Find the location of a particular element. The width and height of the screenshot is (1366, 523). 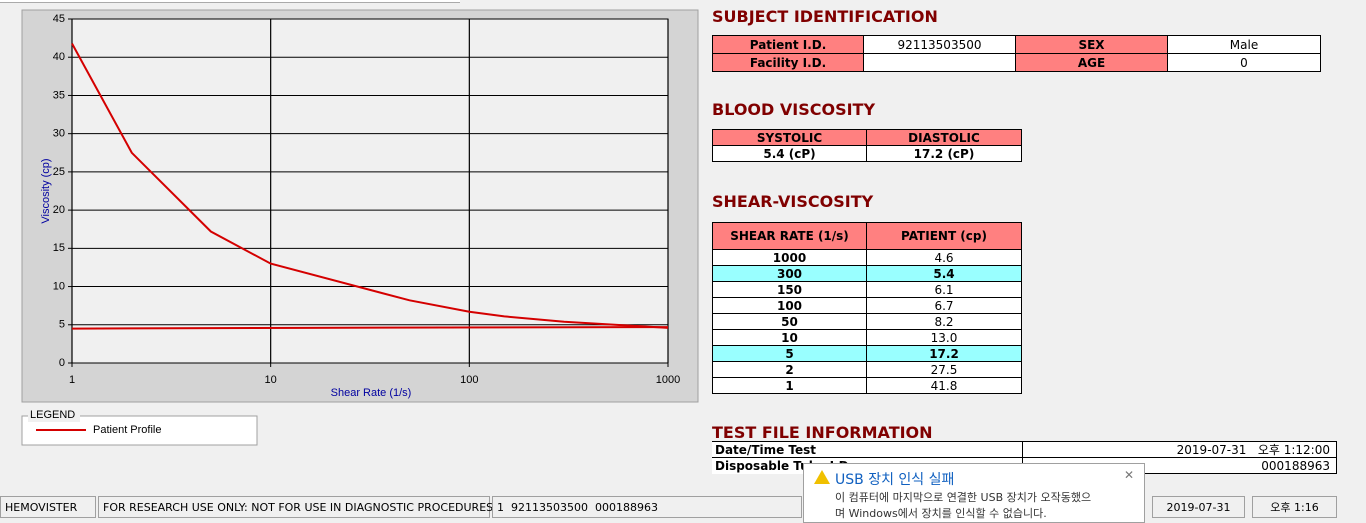

x-axis-label: Shear Rate (1/s) is located at coordinates (371, 393).